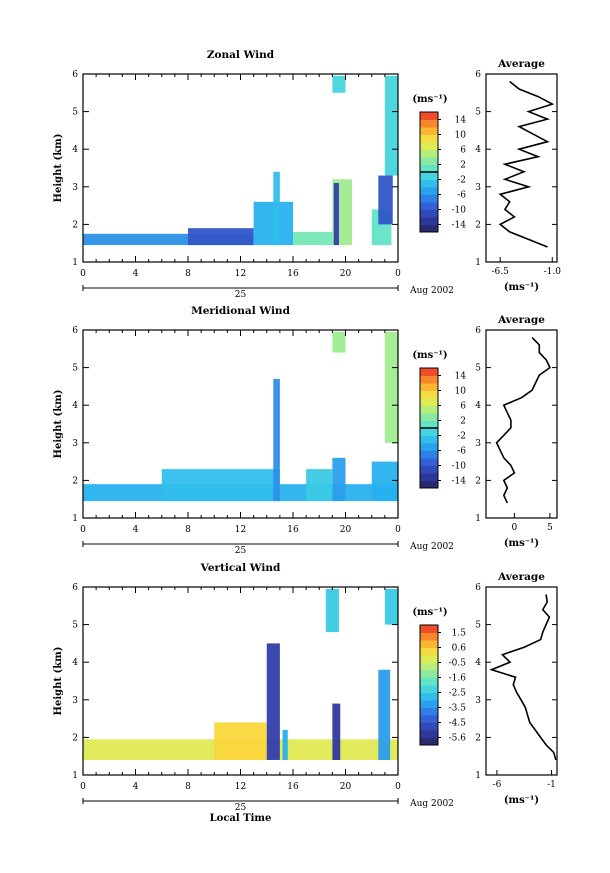 The height and width of the screenshot is (873, 610). Describe the element at coordinates (458, 724) in the screenshot. I see `colorbar-tick-label: -4.5` at that location.